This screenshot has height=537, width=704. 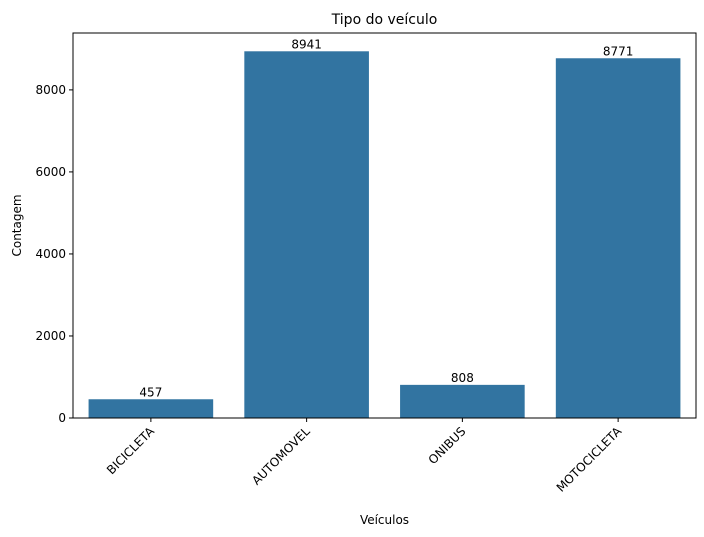 What do you see at coordinates (50, 90) in the screenshot?
I see `y-tick-label: 8000` at bounding box center [50, 90].